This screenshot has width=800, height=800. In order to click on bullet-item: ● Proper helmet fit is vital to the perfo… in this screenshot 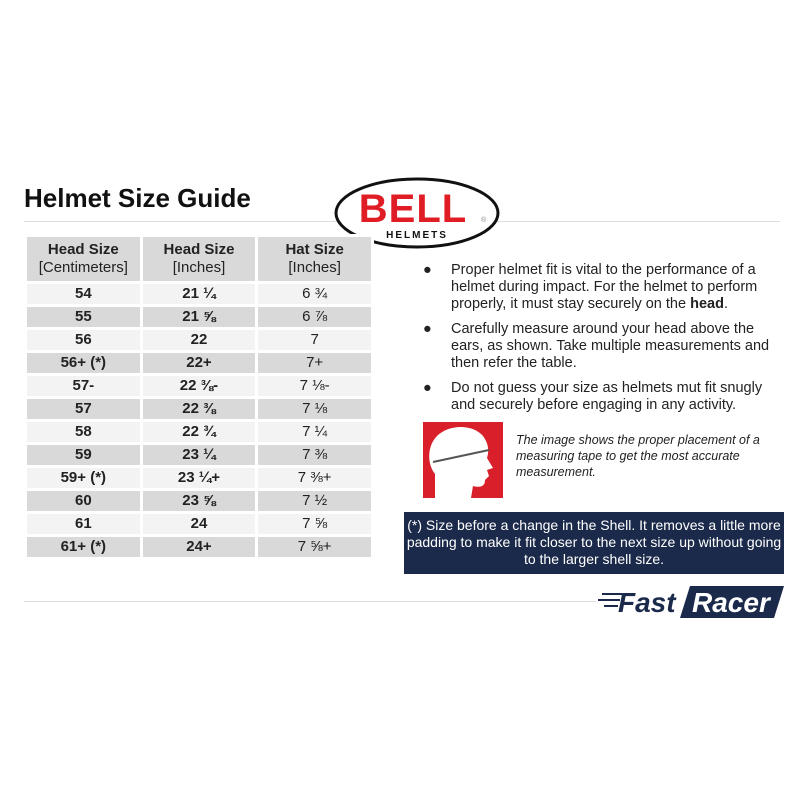, I will do `click(603, 287)`.